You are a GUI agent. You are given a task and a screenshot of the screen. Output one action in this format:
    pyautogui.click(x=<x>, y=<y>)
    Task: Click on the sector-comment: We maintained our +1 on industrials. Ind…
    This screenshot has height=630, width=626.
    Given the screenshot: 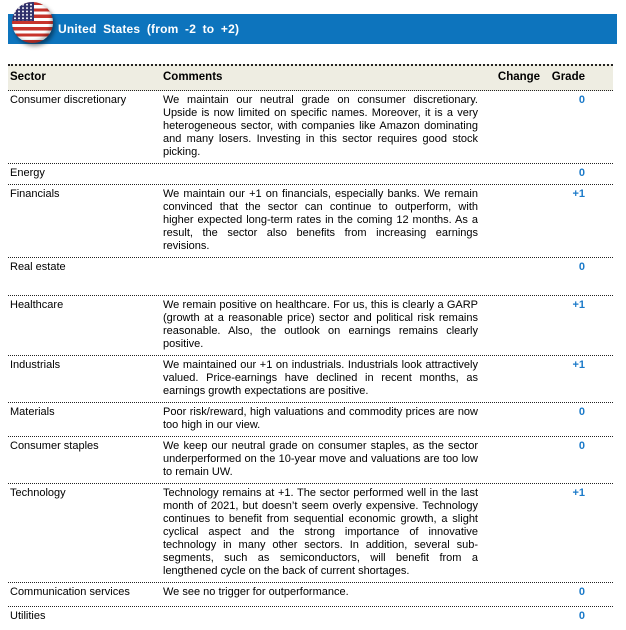 What is the action you would take?
    pyautogui.click(x=320, y=378)
    